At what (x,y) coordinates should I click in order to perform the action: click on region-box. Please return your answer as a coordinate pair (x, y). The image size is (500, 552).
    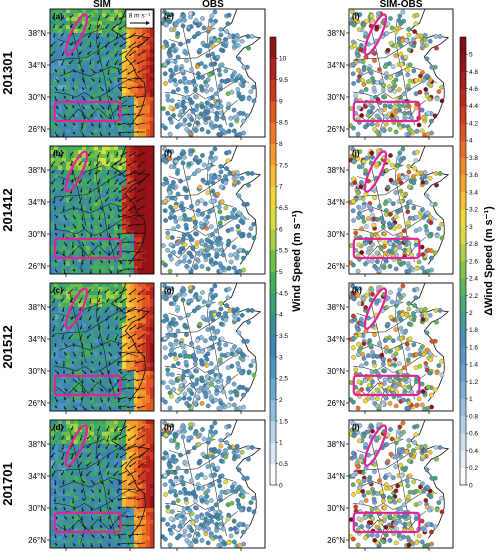
    Looking at the image, I should click on (386, 111).